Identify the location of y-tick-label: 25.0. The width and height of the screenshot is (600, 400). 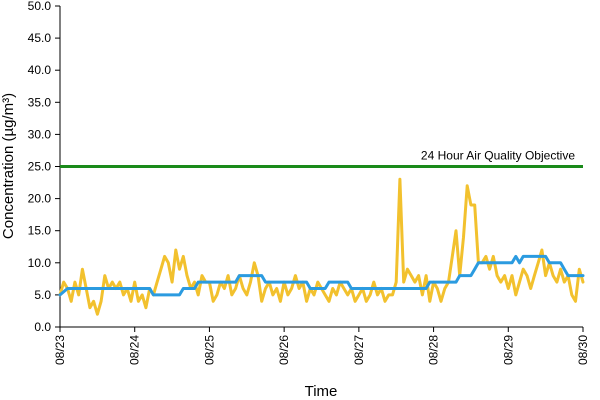
(40, 167).